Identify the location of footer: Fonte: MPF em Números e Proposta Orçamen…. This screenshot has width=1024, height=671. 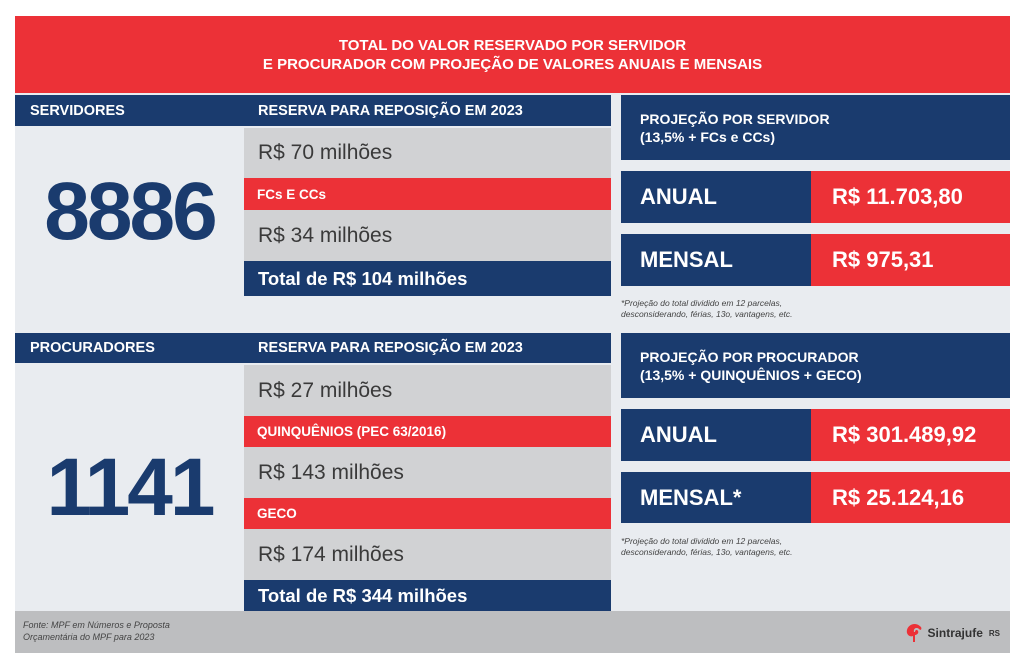
(512, 632).